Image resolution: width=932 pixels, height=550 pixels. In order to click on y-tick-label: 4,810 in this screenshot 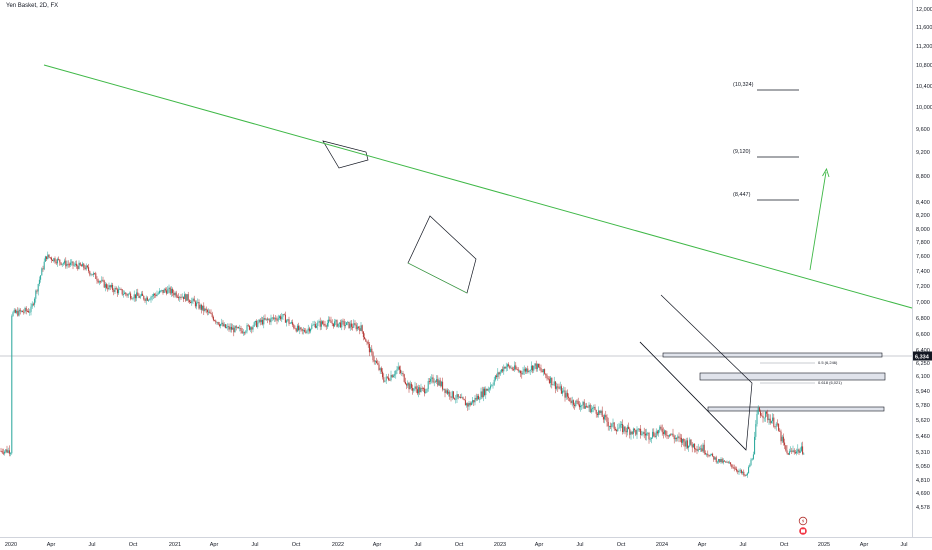, I will do `click(923, 481)`.